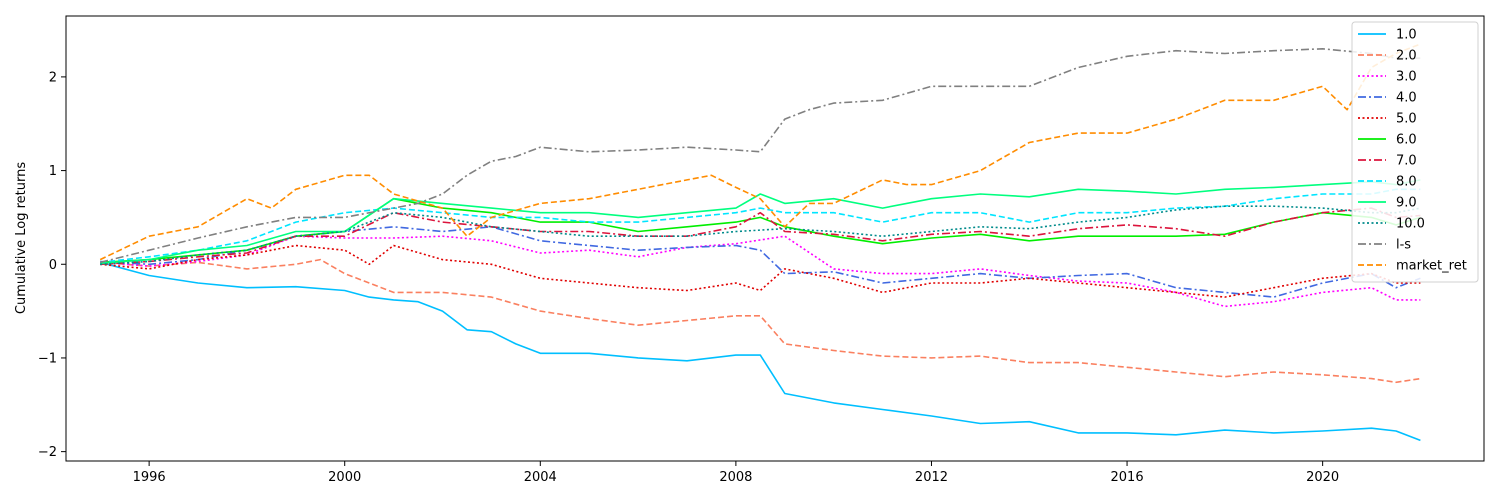  What do you see at coordinates (931, 477) in the screenshot?
I see `x-tick-label: 2012` at bounding box center [931, 477].